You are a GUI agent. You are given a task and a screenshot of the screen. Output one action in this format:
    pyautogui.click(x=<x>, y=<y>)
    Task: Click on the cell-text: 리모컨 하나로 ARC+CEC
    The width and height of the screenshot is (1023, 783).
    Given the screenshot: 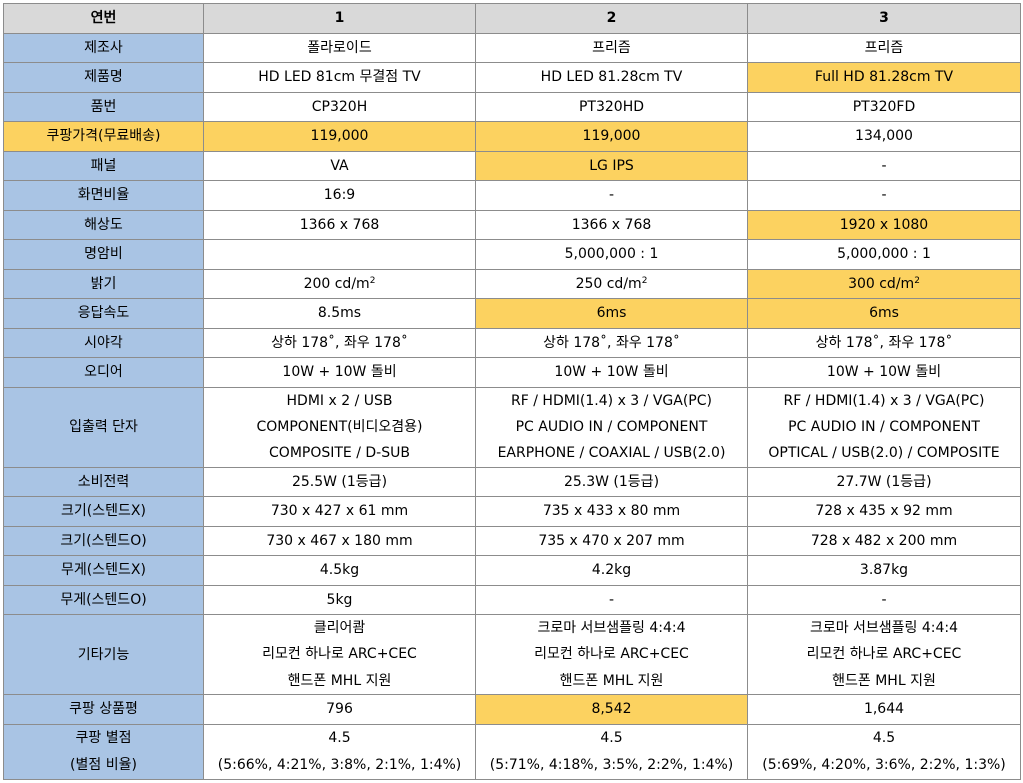 What is the action you would take?
    pyautogui.click(x=339, y=654)
    